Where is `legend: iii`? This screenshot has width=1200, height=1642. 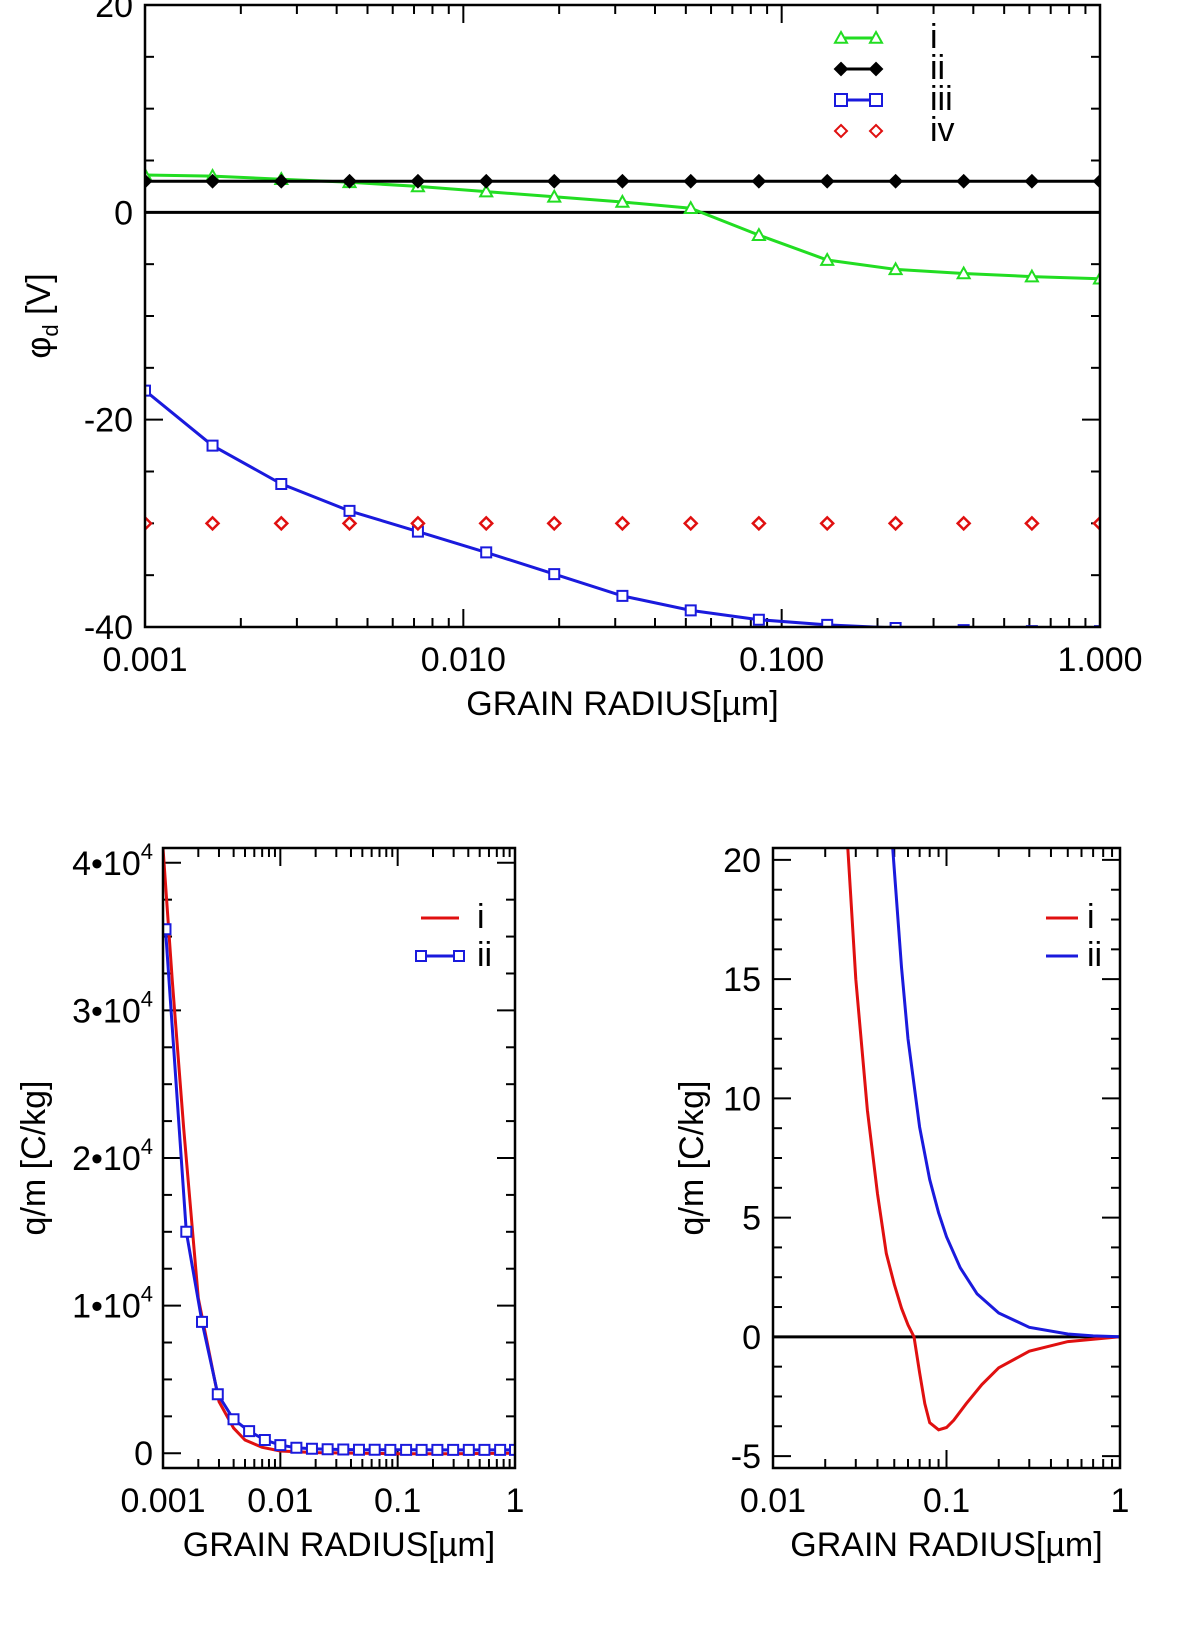
legend: iii is located at coordinates (453, 936).